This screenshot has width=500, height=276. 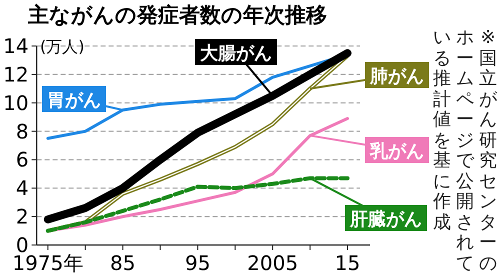 I want to click on series-label: 肝臓がん, so click(x=385, y=219).